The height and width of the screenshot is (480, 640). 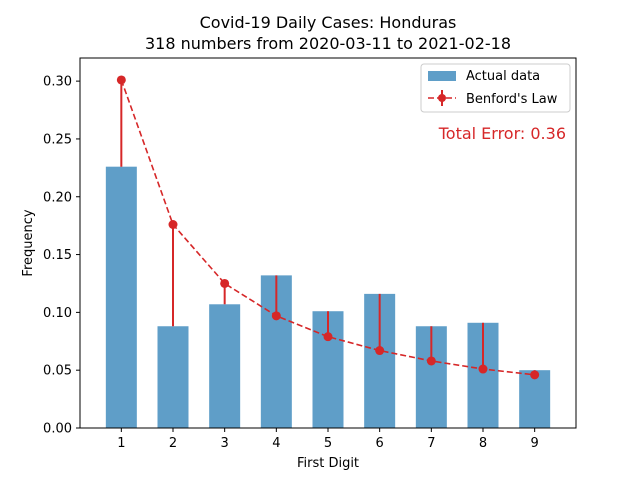 What do you see at coordinates (503, 76) in the screenshot?
I see `legend-label-actual: Actual data` at bounding box center [503, 76].